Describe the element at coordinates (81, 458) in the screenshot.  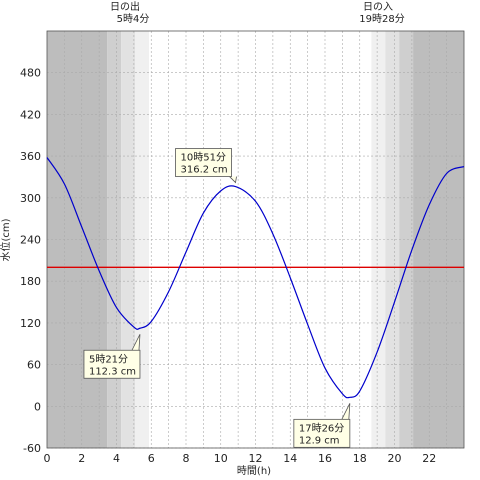
I see `x-tick-label-1: 2` at that location.